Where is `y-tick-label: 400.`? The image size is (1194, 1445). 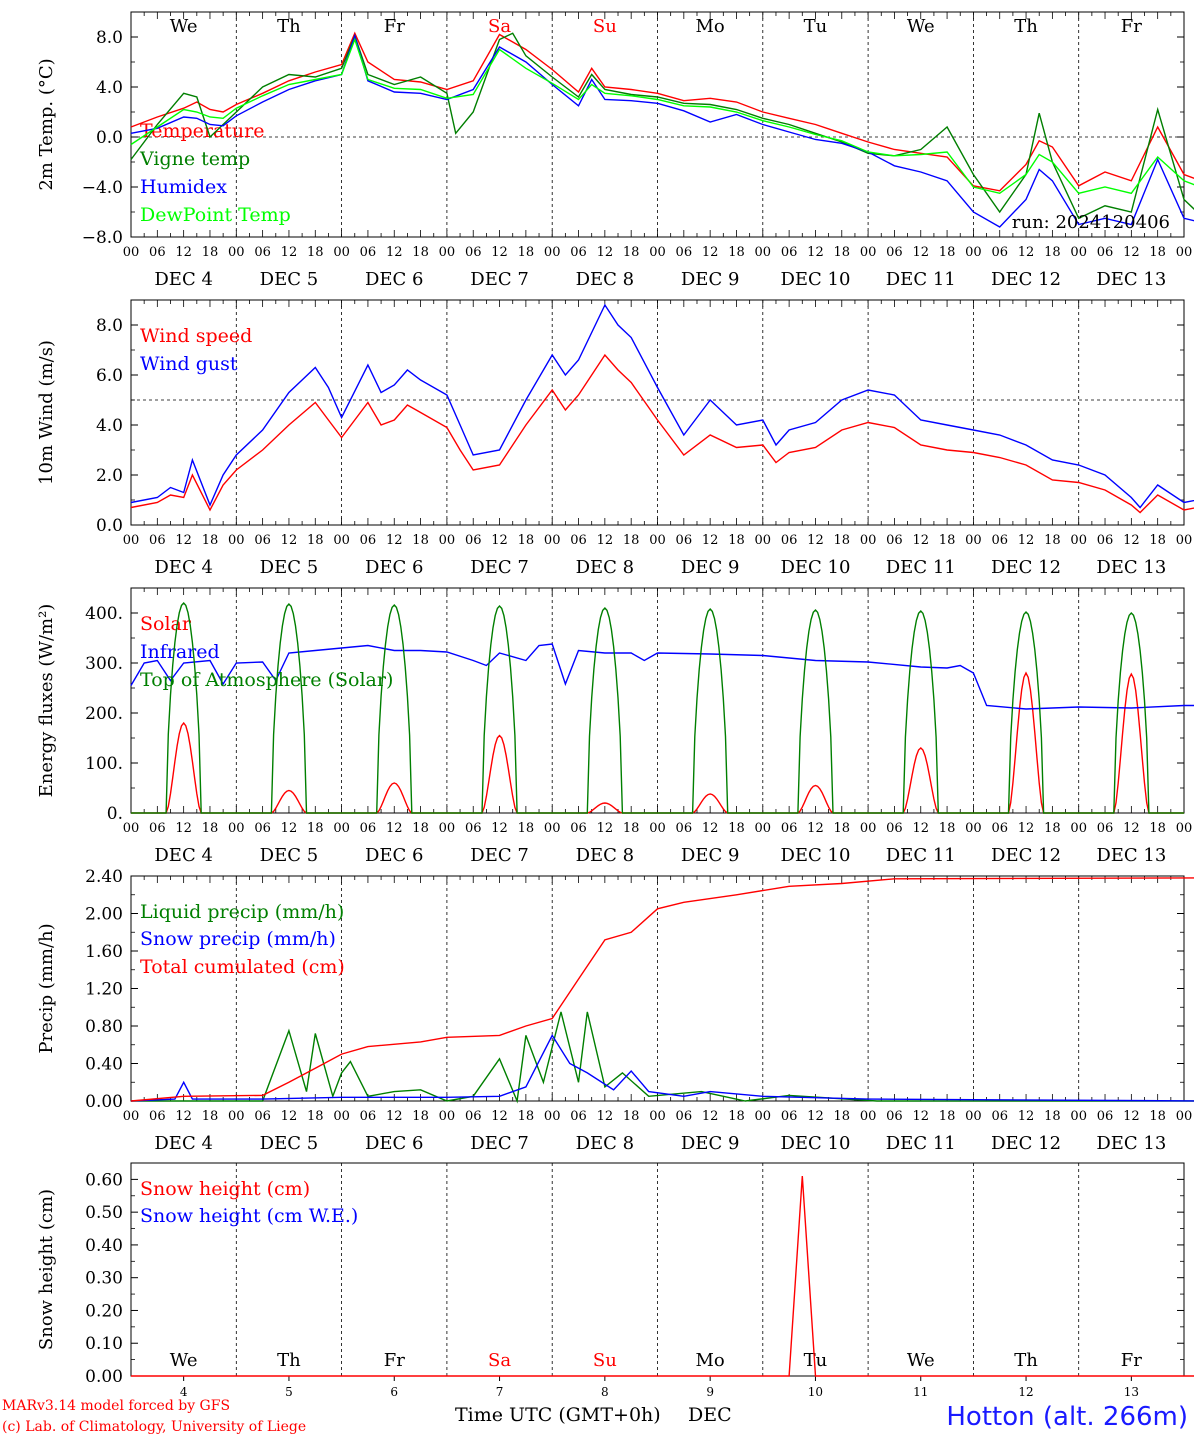
y-tick-label: 400. is located at coordinates (104, 614).